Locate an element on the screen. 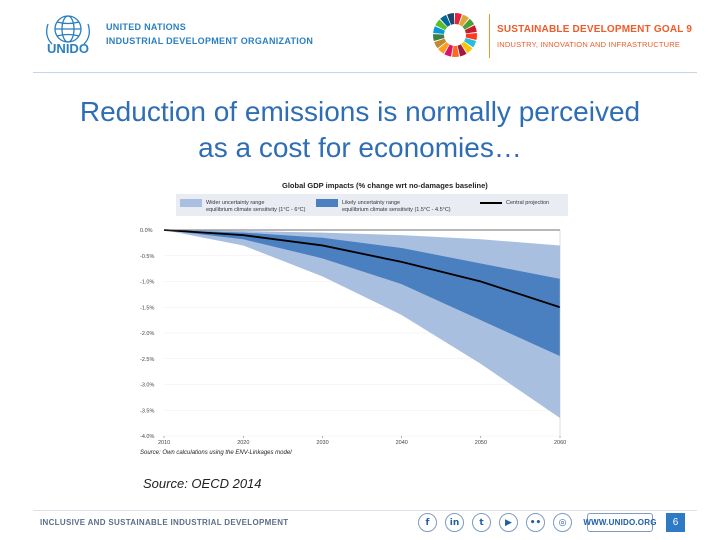  sdg-subtitle: INDUSTRY, INNOVATION AND INFRASTRUCTURE is located at coordinates (589, 44).